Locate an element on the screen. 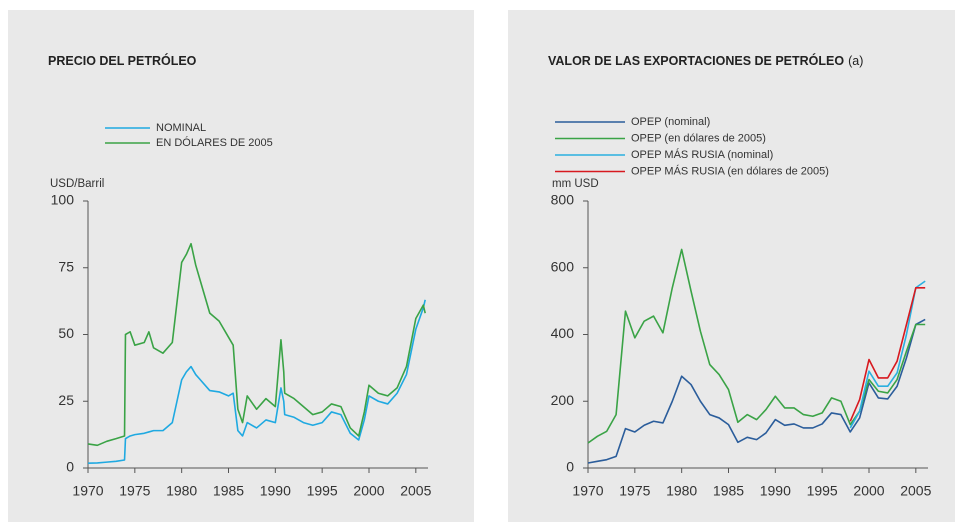 The height and width of the screenshot is (529, 962). y-axis-label: mm USD is located at coordinates (575, 184).